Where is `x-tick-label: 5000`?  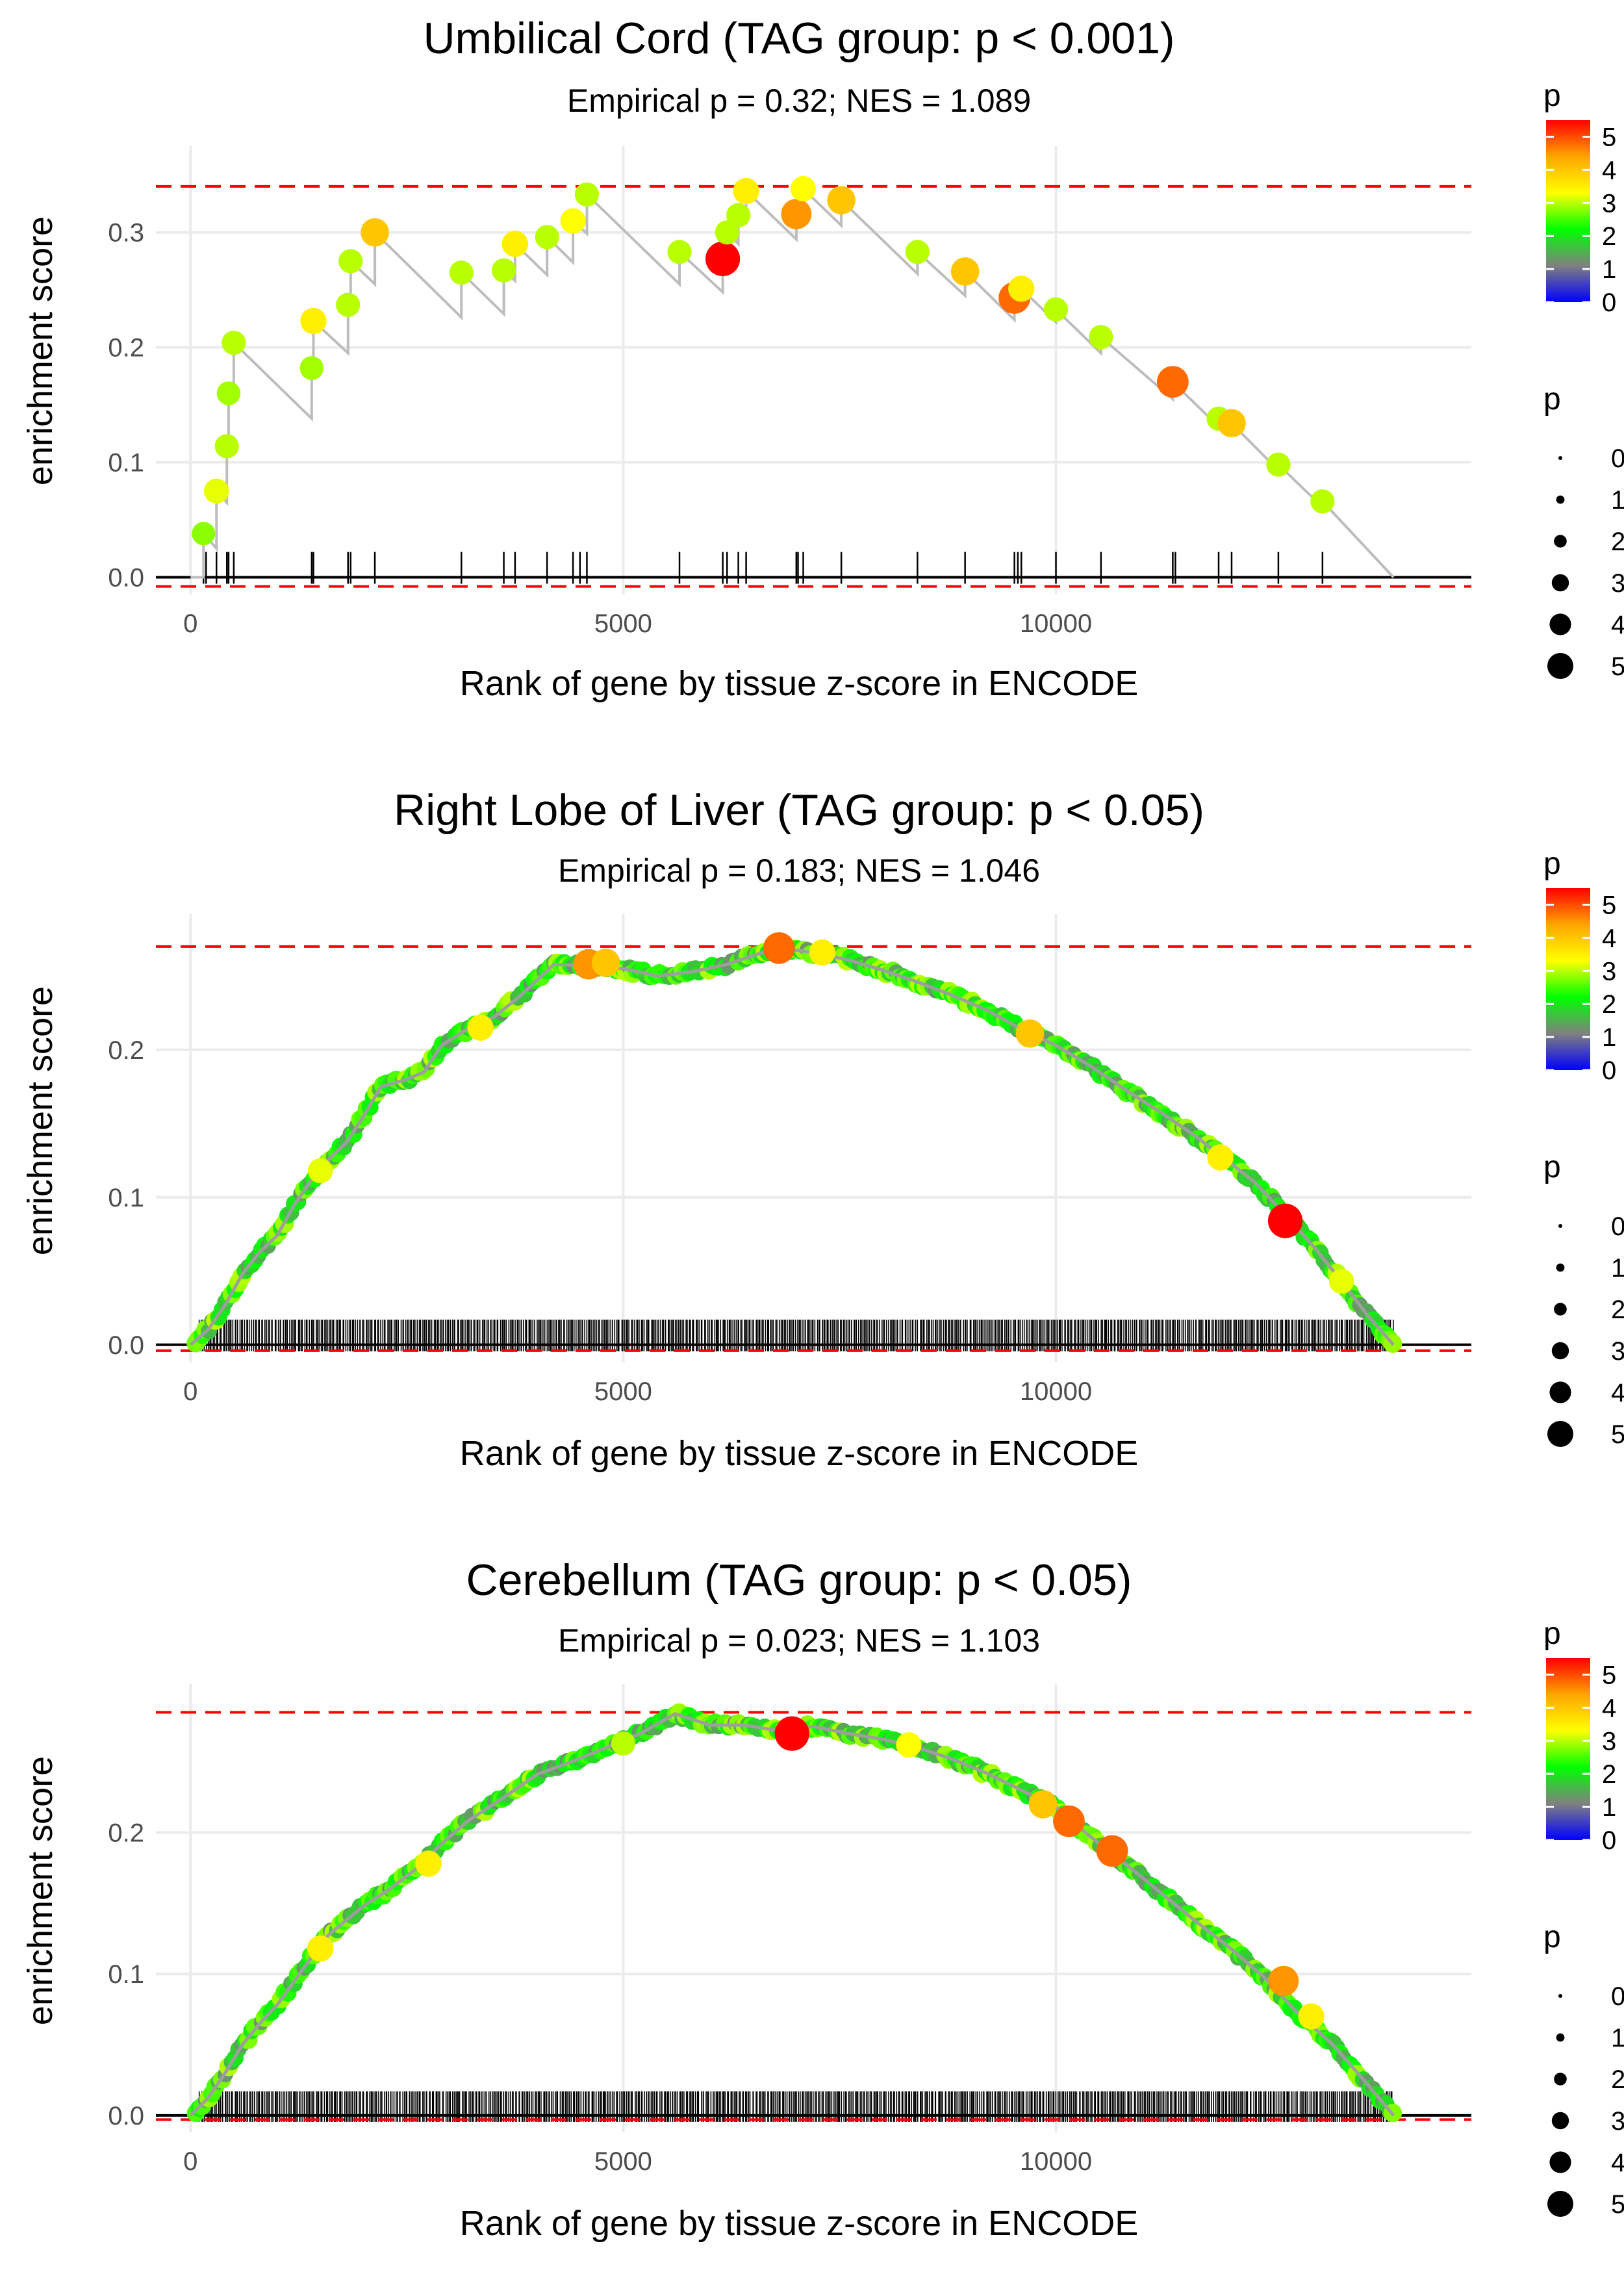 x-tick-label: 5000 is located at coordinates (623, 1391).